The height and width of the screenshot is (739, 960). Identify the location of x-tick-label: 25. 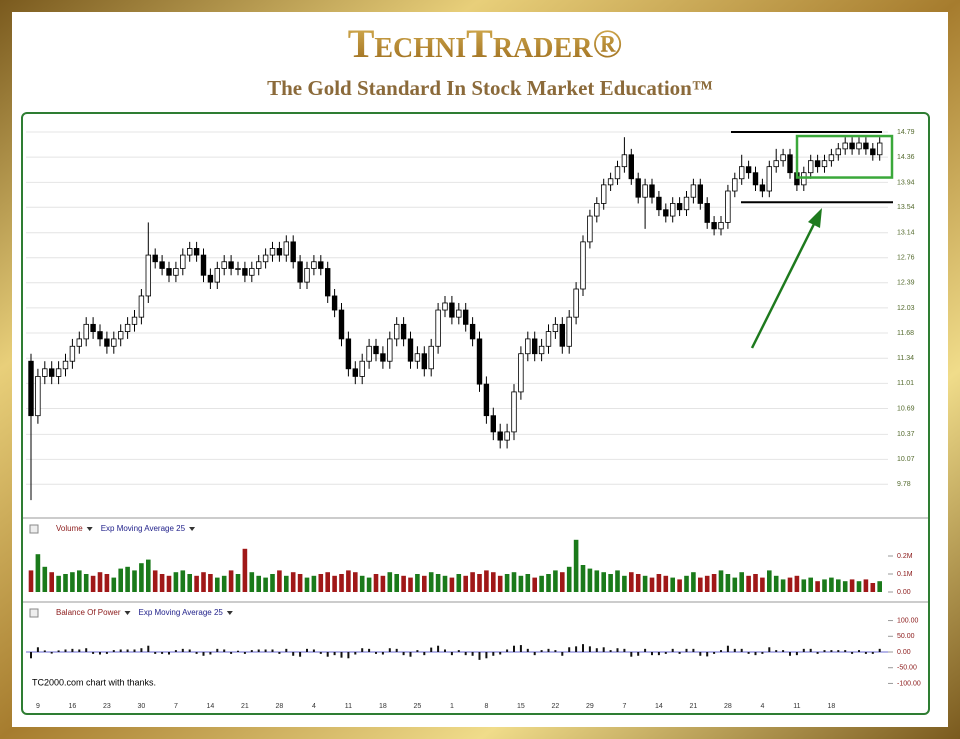
(418, 706).